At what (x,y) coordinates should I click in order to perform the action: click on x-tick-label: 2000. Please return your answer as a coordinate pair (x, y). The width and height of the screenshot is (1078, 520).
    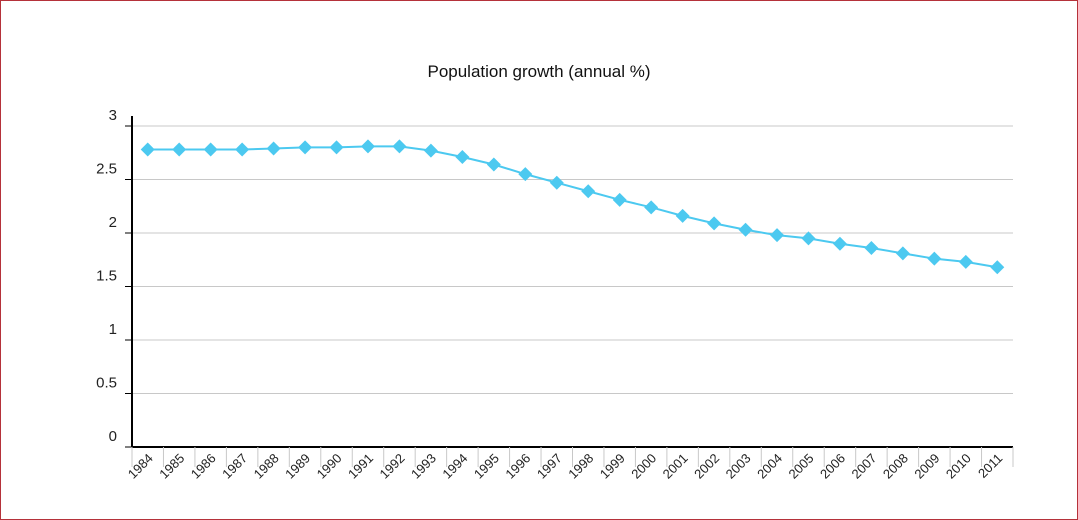
    Looking at the image, I should click on (643, 466).